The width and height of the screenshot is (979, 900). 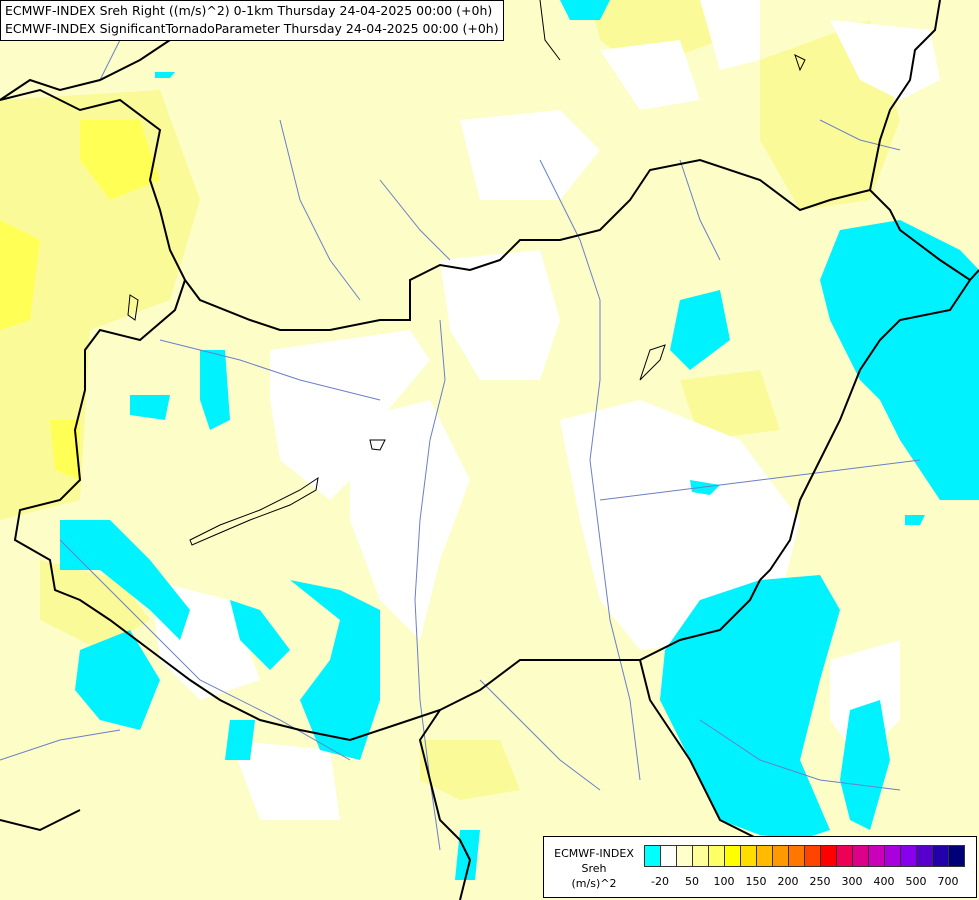 What do you see at coordinates (788, 881) in the screenshot?
I see `legend-tick-label: 200` at bounding box center [788, 881].